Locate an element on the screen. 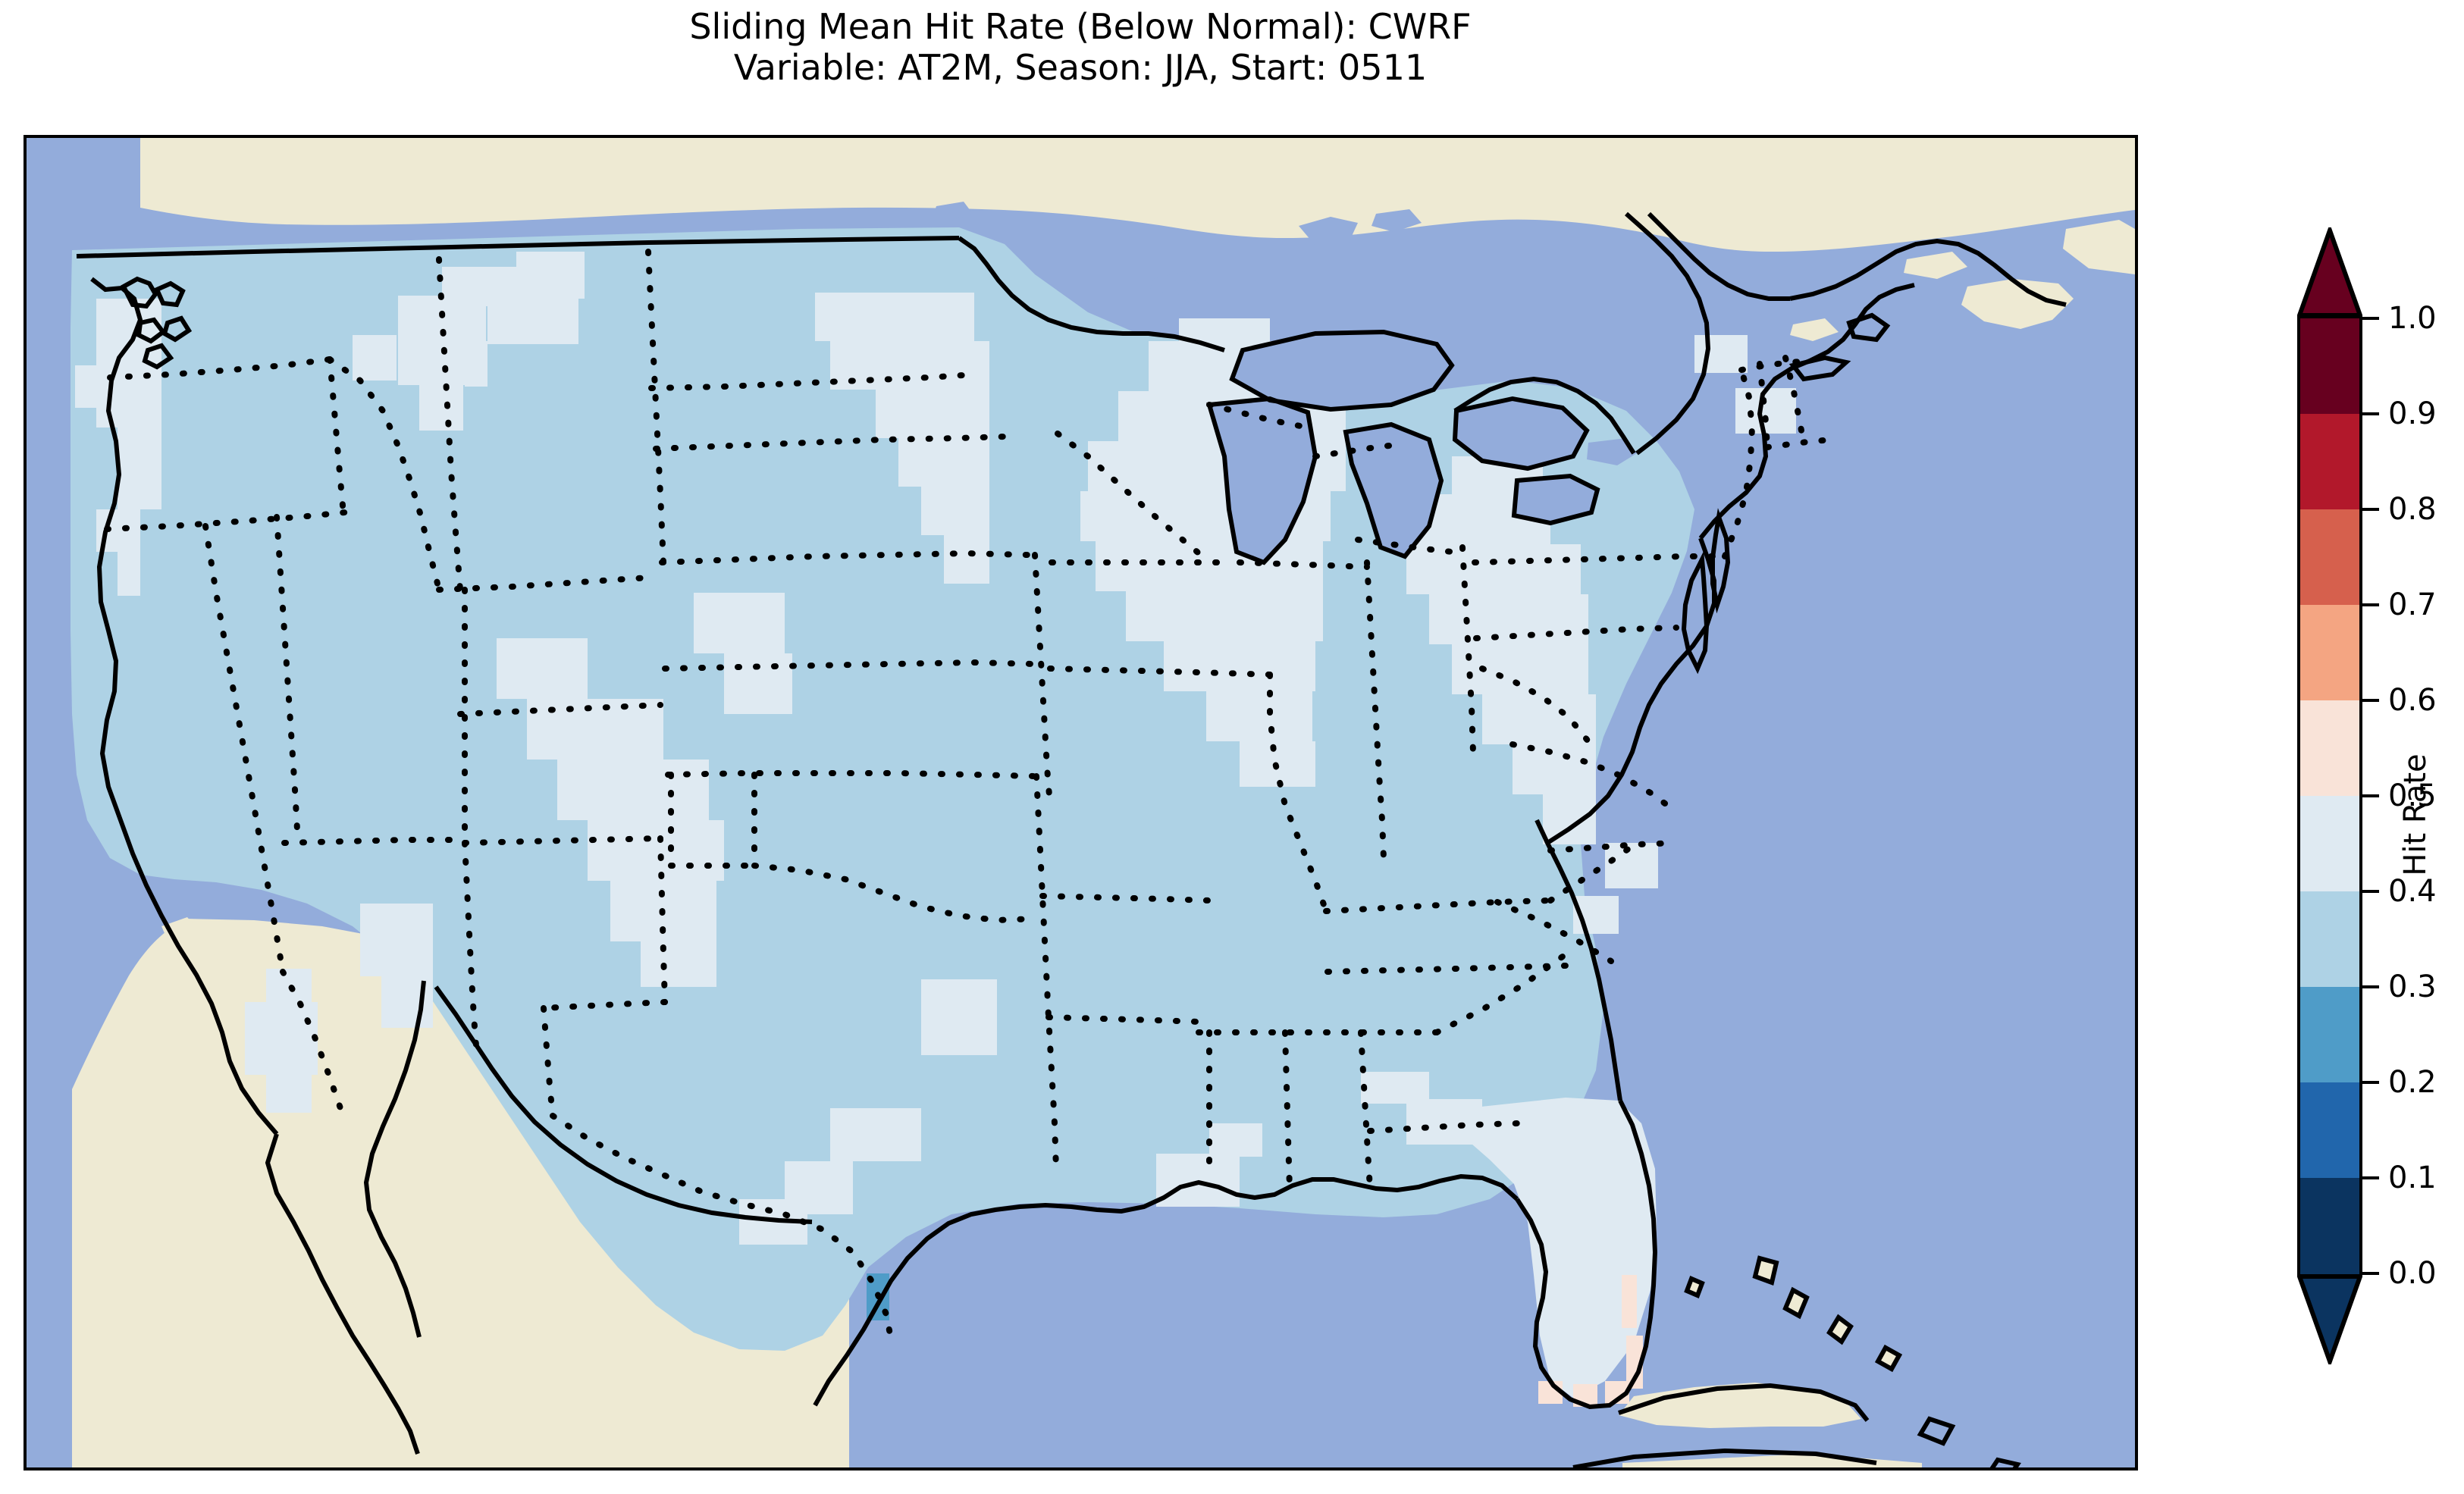 This screenshot has width=2464, height=1494. colorbar-tick-label: 0.6 is located at coordinates (2412, 700).